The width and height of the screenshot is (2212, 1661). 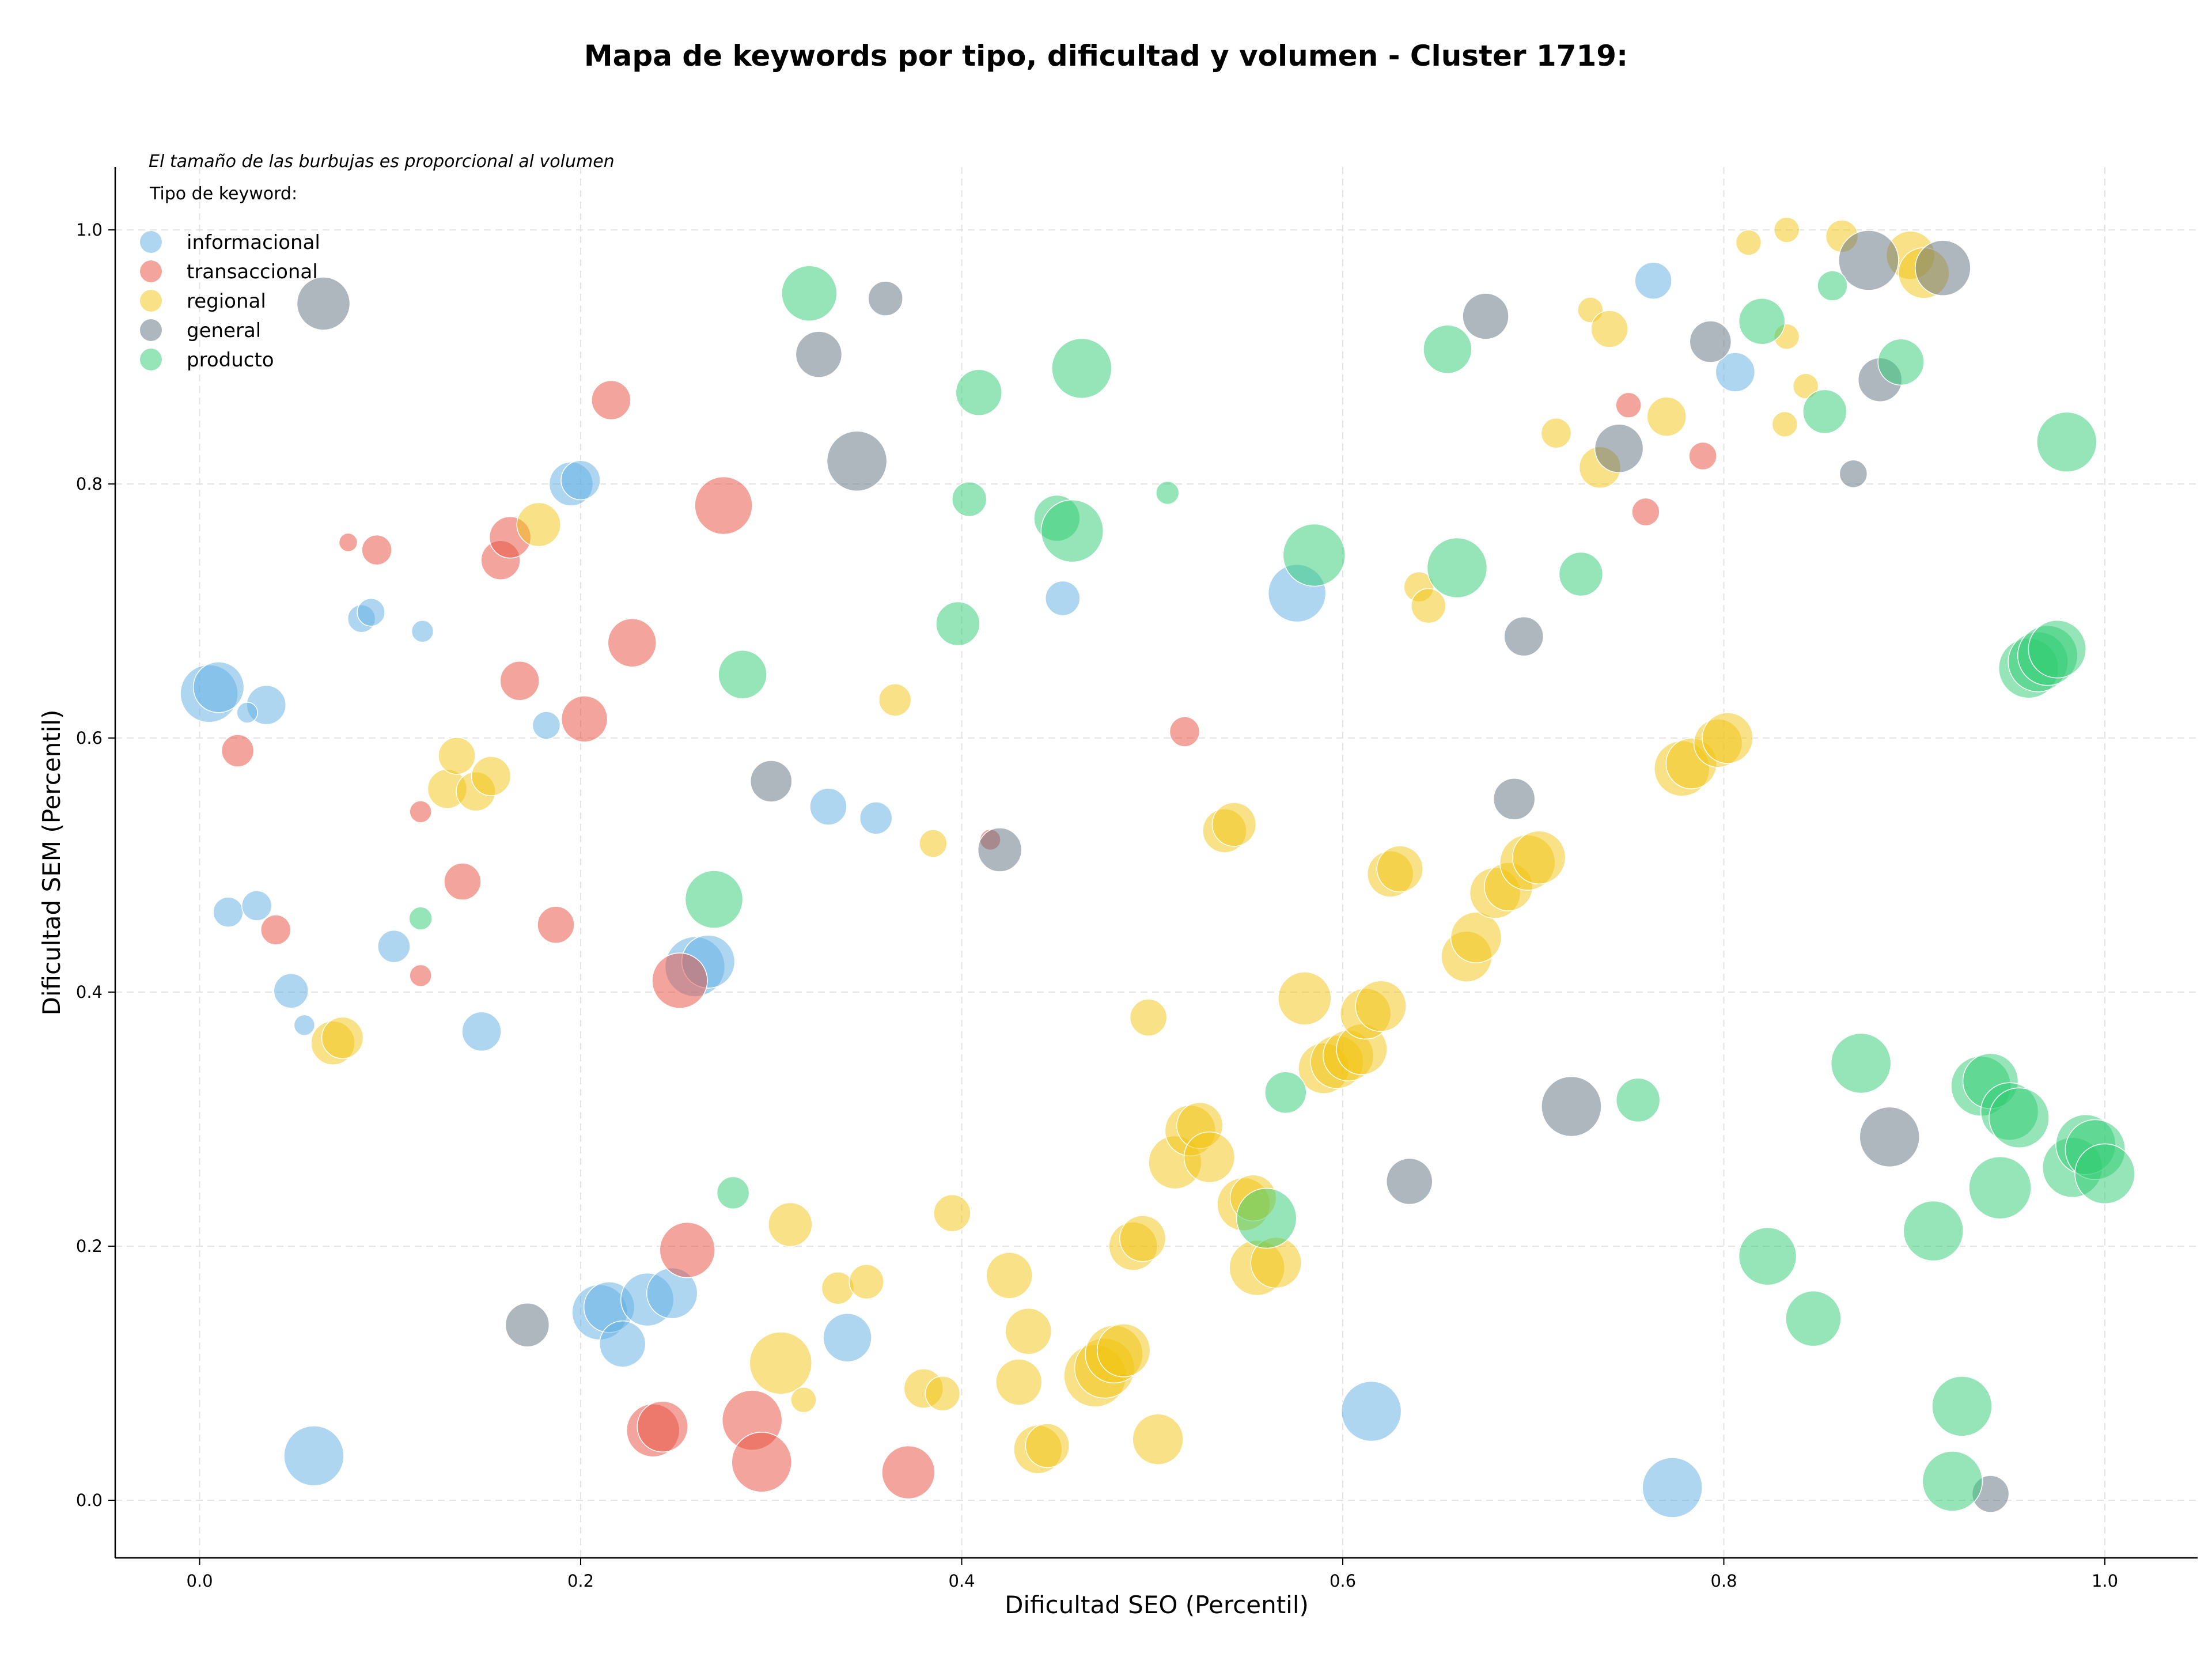 I want to click on legend-label-regional: regional, so click(x=226, y=301).